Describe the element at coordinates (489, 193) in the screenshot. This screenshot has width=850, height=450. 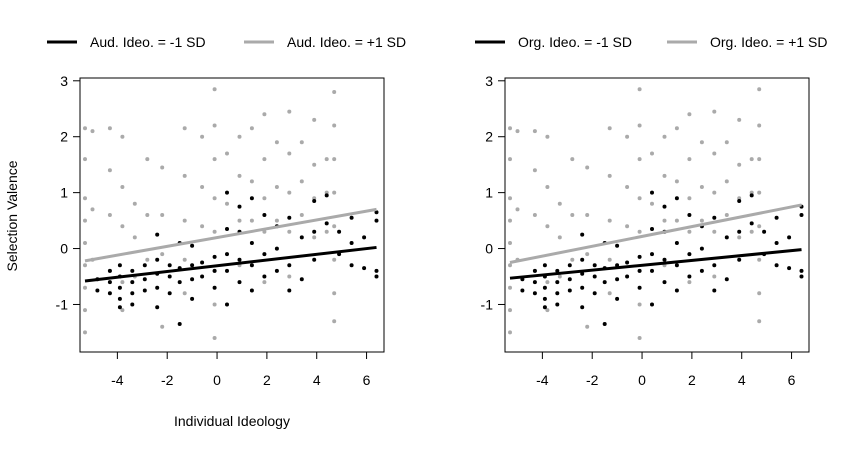
I see `y-tick-label: 1` at that location.